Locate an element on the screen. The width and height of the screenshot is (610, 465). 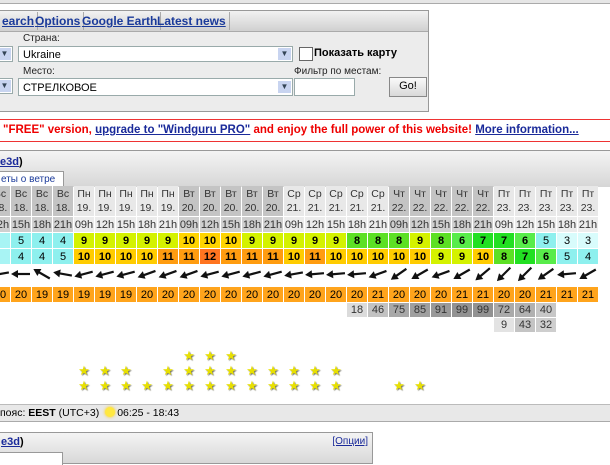
date: 23. is located at coordinates (567, 208).